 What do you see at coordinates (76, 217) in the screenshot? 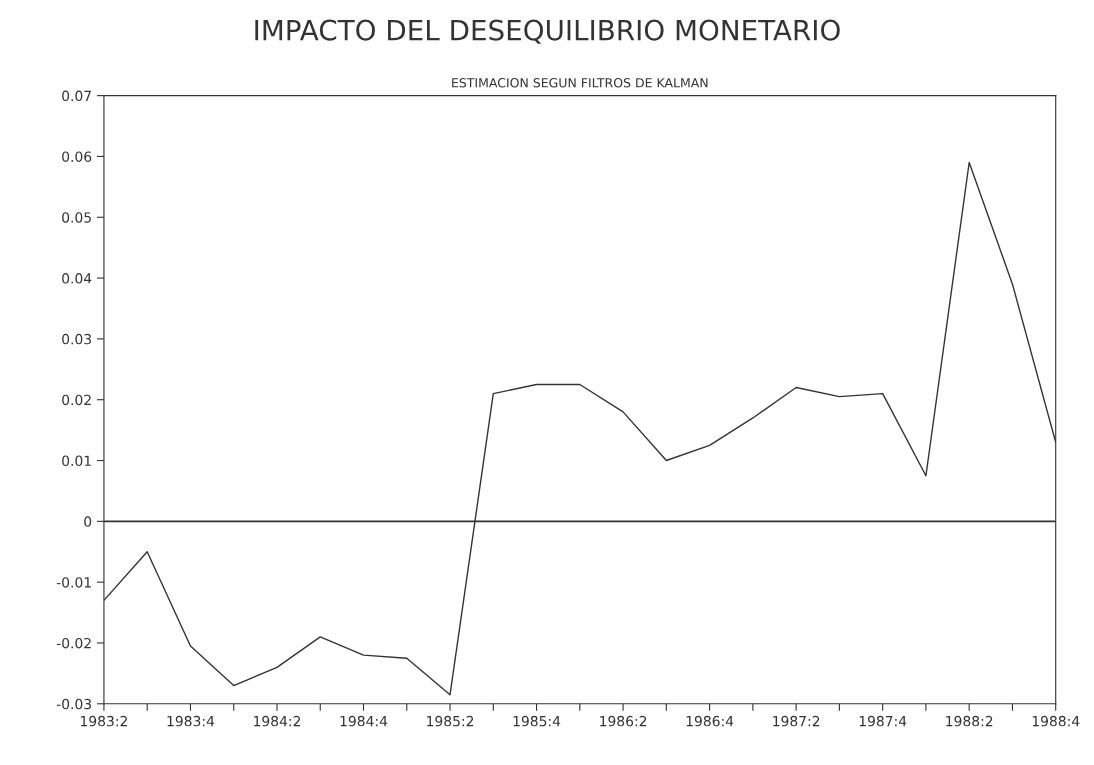
I see `y-tick-label: 0.05` at bounding box center [76, 217].